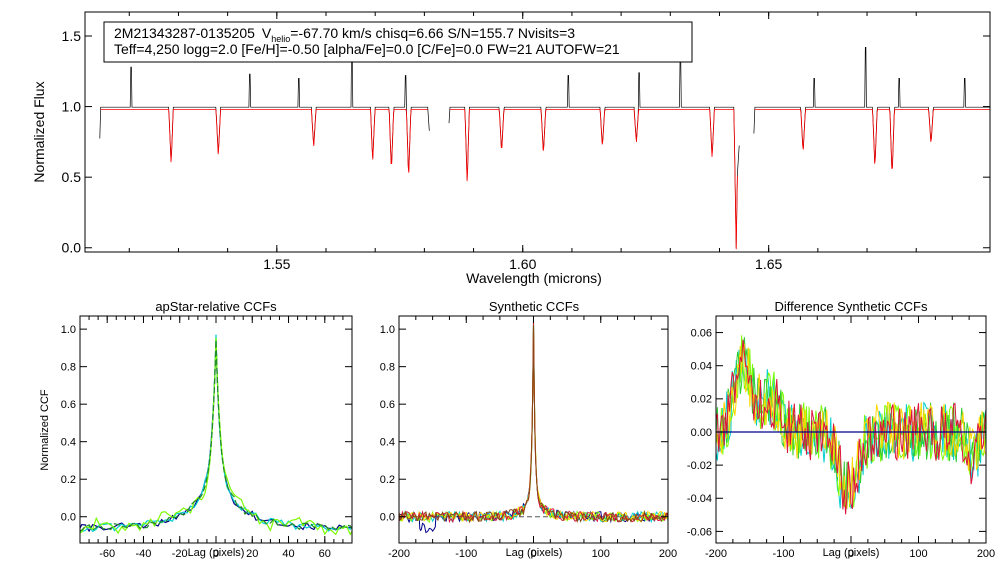 Image resolution: width=1008 pixels, height=576 pixels. What do you see at coordinates (45, 430) in the screenshot?
I see `apstar-ccf-ylabel: Normalized CCF` at bounding box center [45, 430].